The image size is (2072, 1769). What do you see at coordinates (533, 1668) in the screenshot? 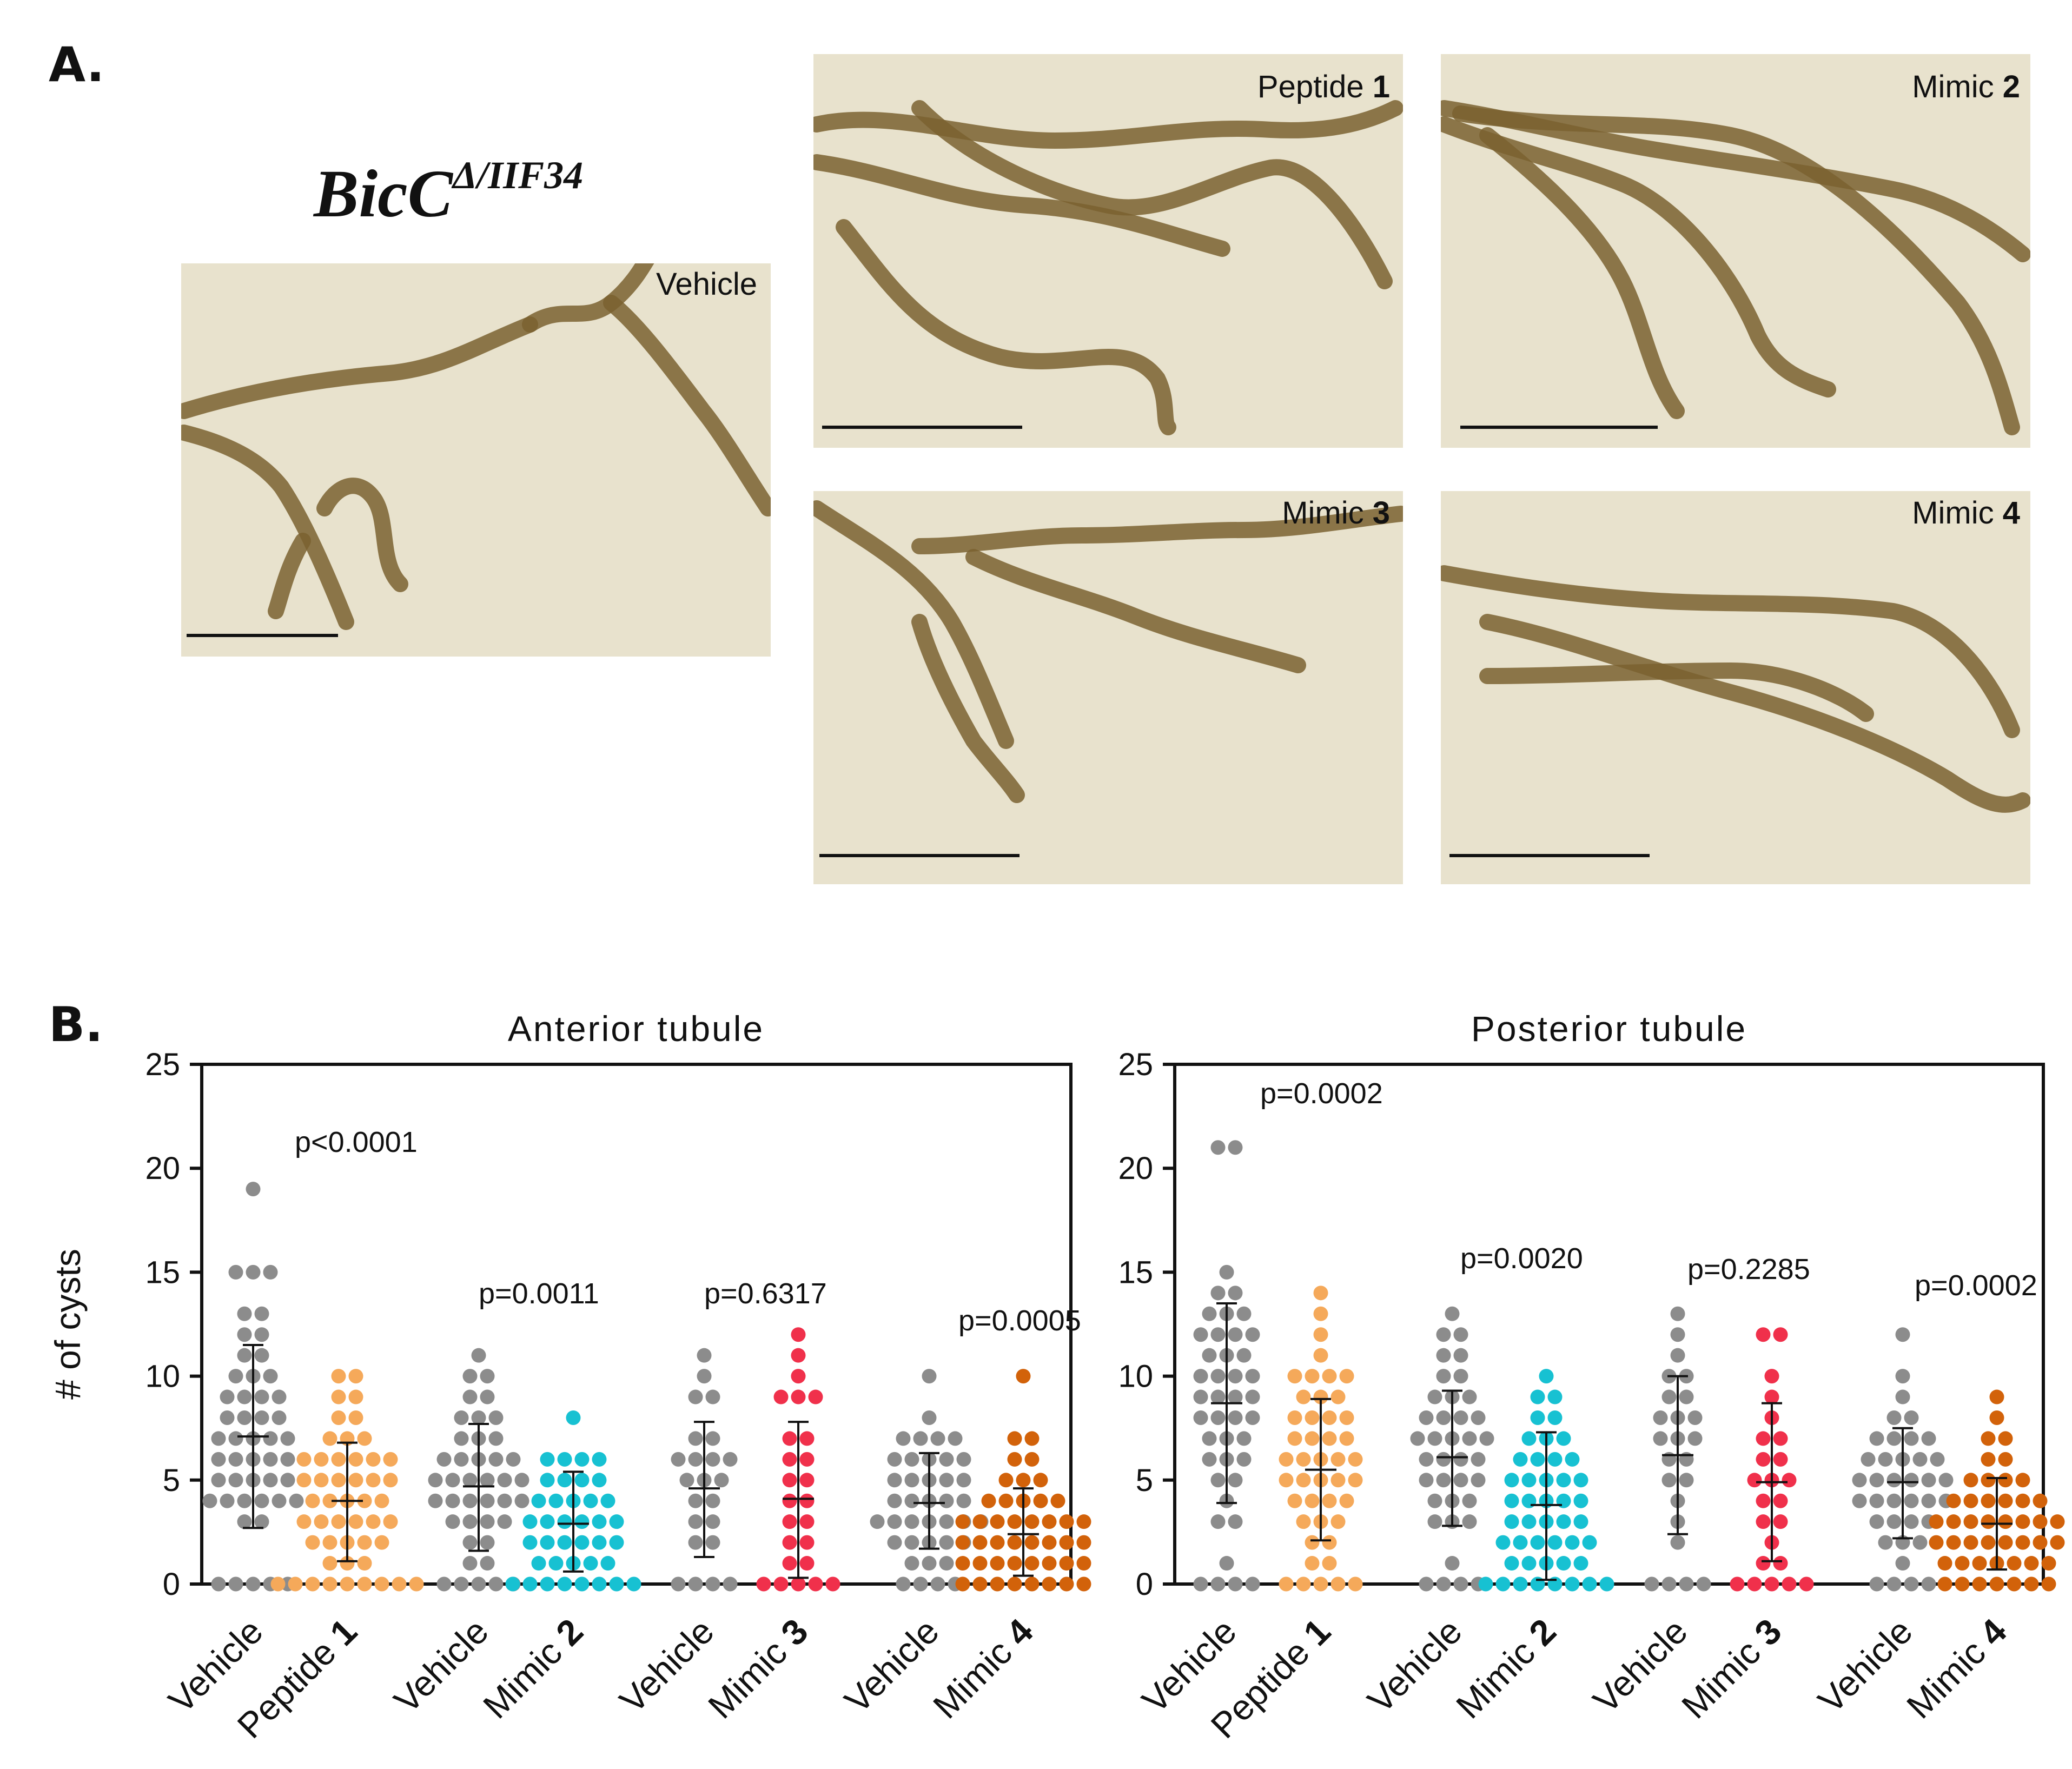
I see `x-tick-label: Mimic 2` at bounding box center [533, 1668].